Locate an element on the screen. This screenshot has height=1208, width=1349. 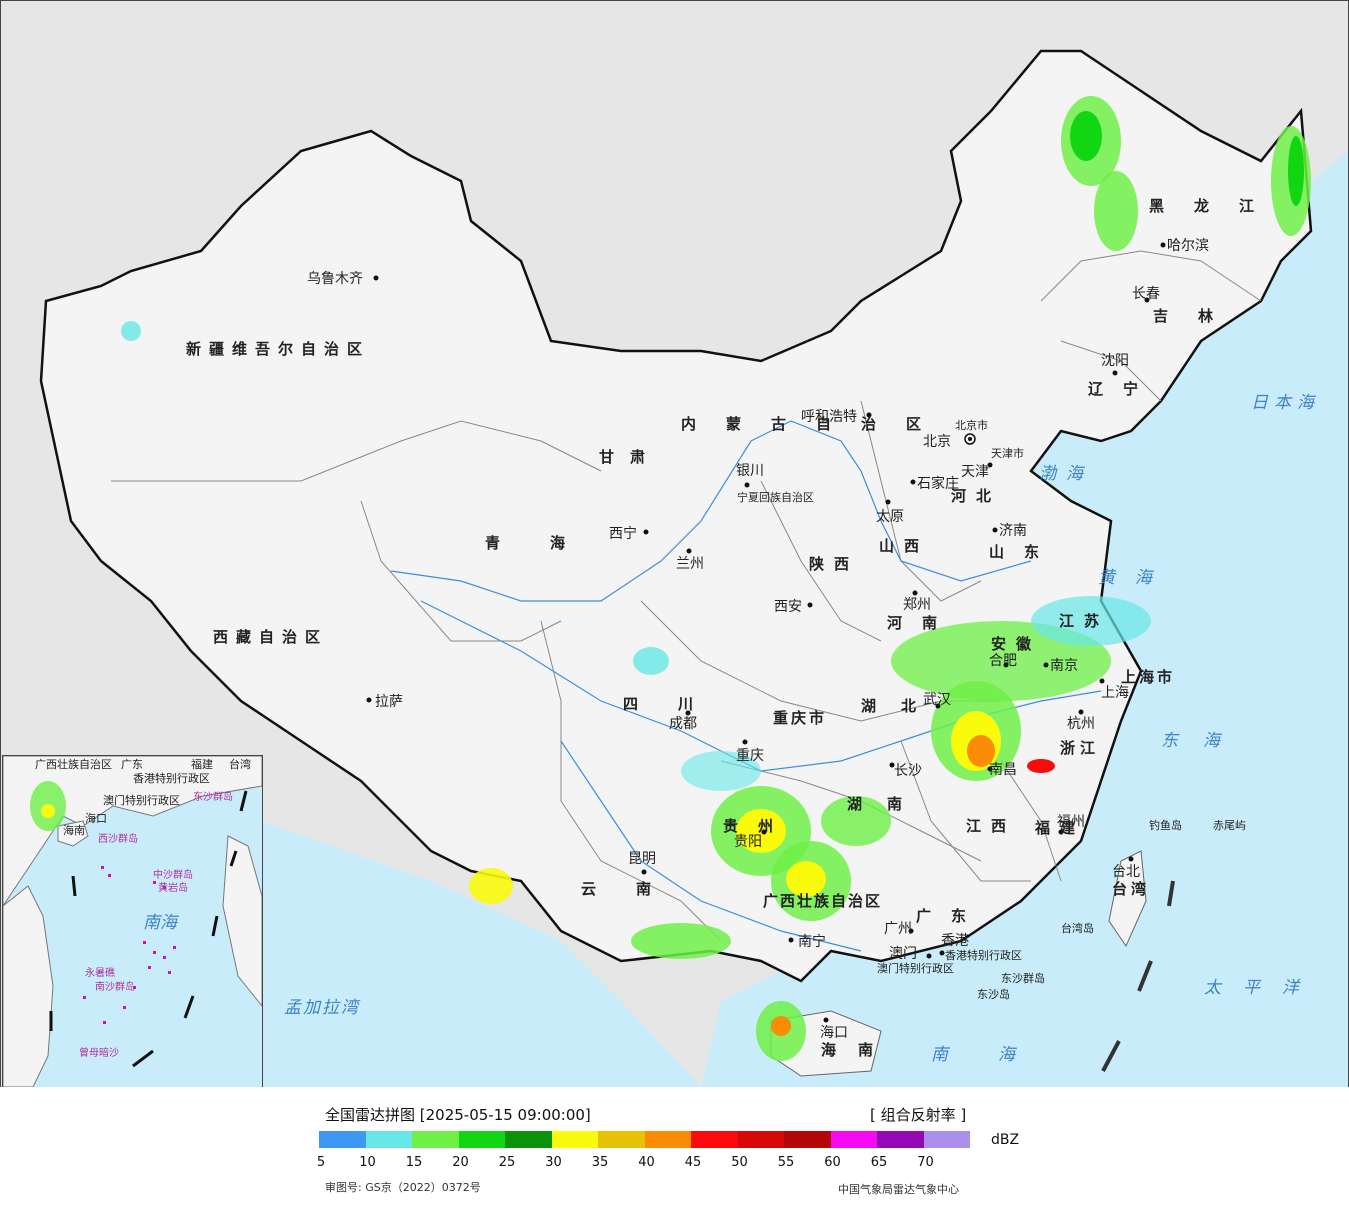
inset-label-nansha: 南沙群岛 is located at coordinates (115, 986).